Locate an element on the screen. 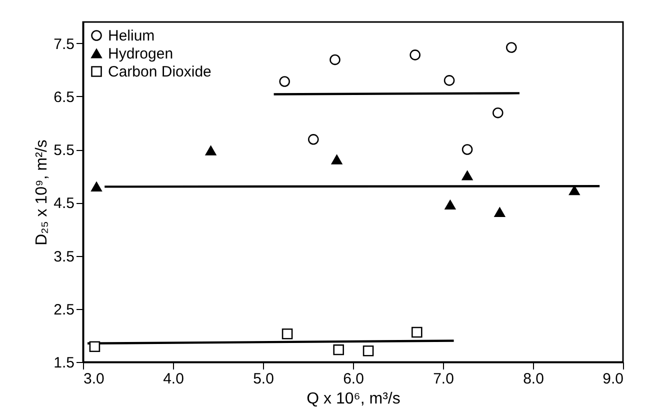  x-tick-label: 5.0 is located at coordinates (263, 379).